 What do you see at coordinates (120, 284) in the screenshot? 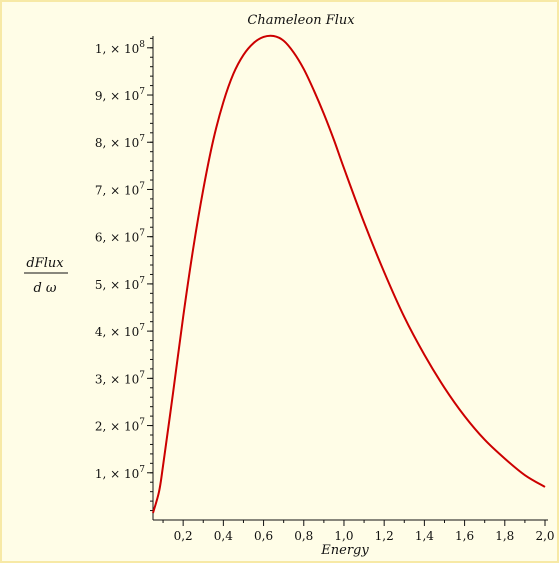
I see `y-tick-label: 5, × 107` at bounding box center [120, 284].